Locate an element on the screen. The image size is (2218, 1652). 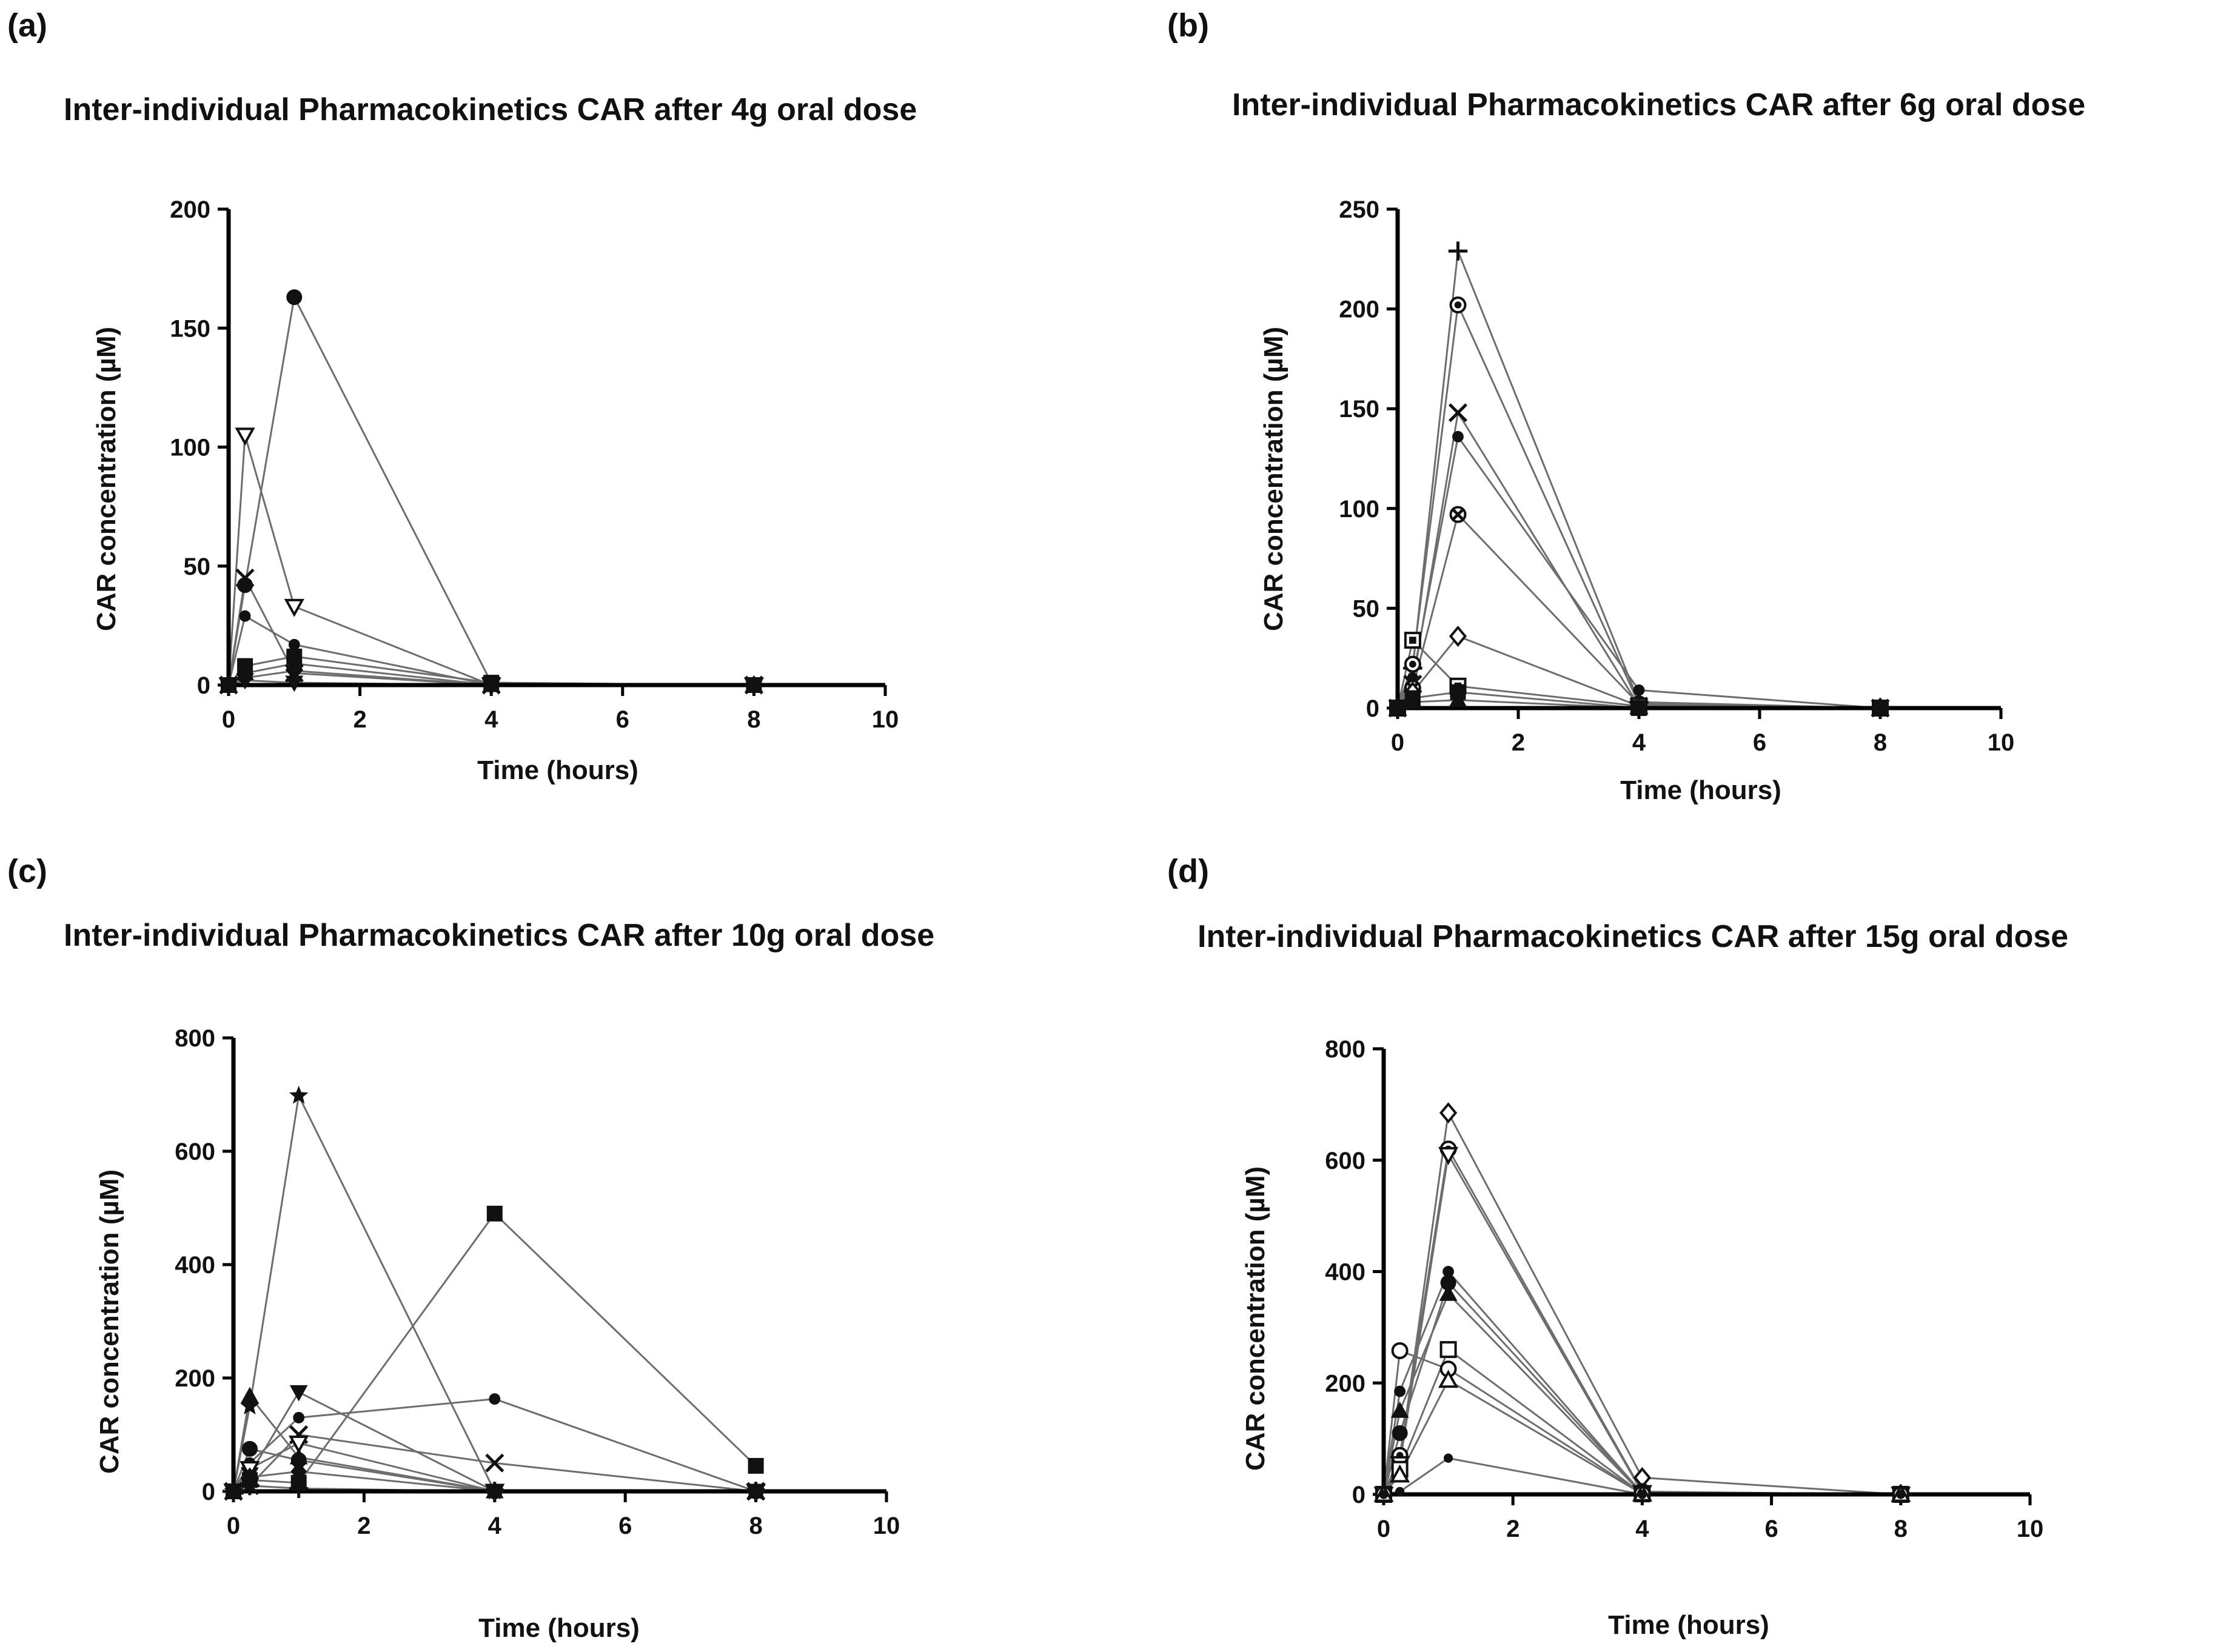
series-lines is located at coordinates (1639, 479).